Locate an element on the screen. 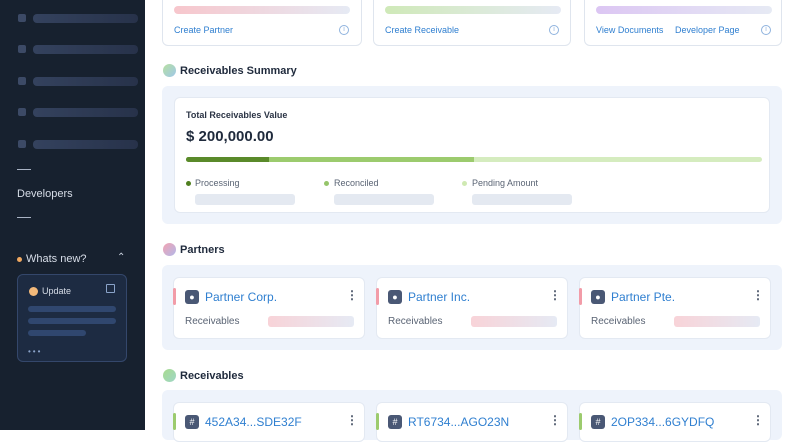 The width and height of the screenshot is (800, 442). summary-value: $ 200,000.00 is located at coordinates (230, 136).